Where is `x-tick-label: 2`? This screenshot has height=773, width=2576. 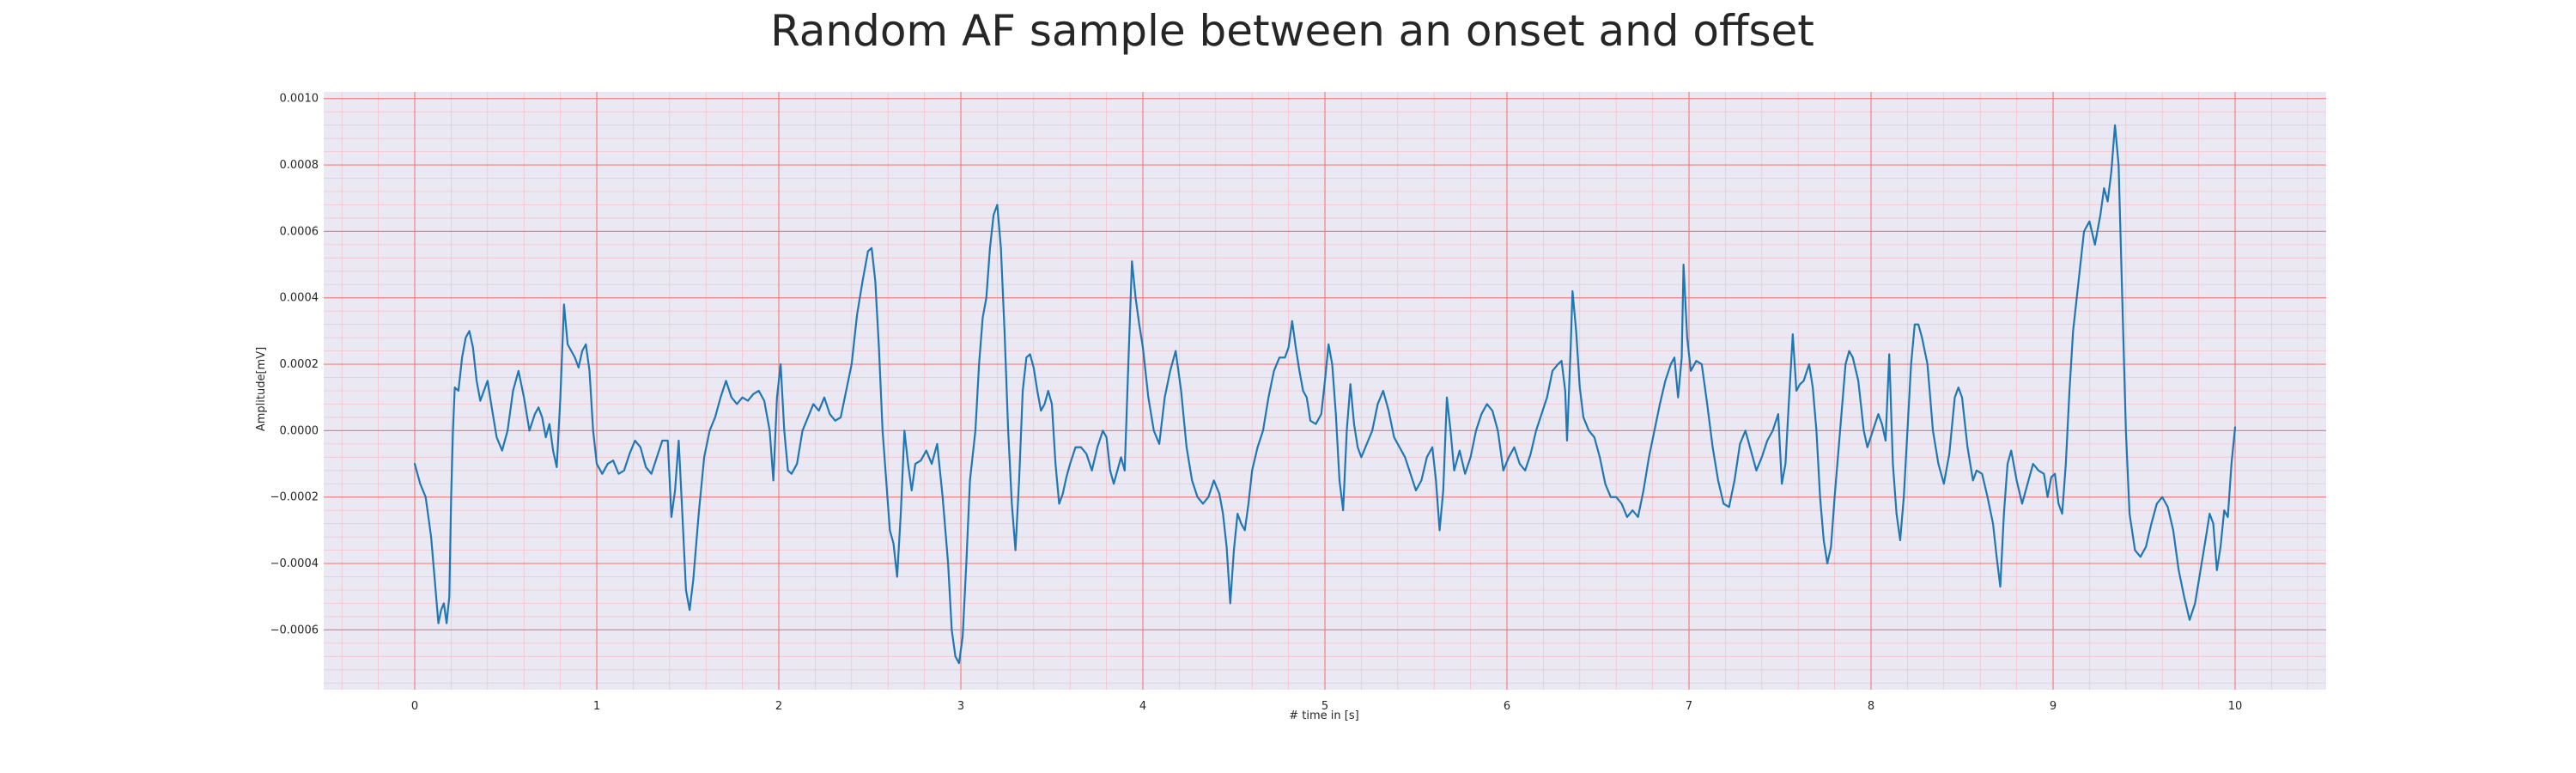
x-tick-label: 2 is located at coordinates (779, 706).